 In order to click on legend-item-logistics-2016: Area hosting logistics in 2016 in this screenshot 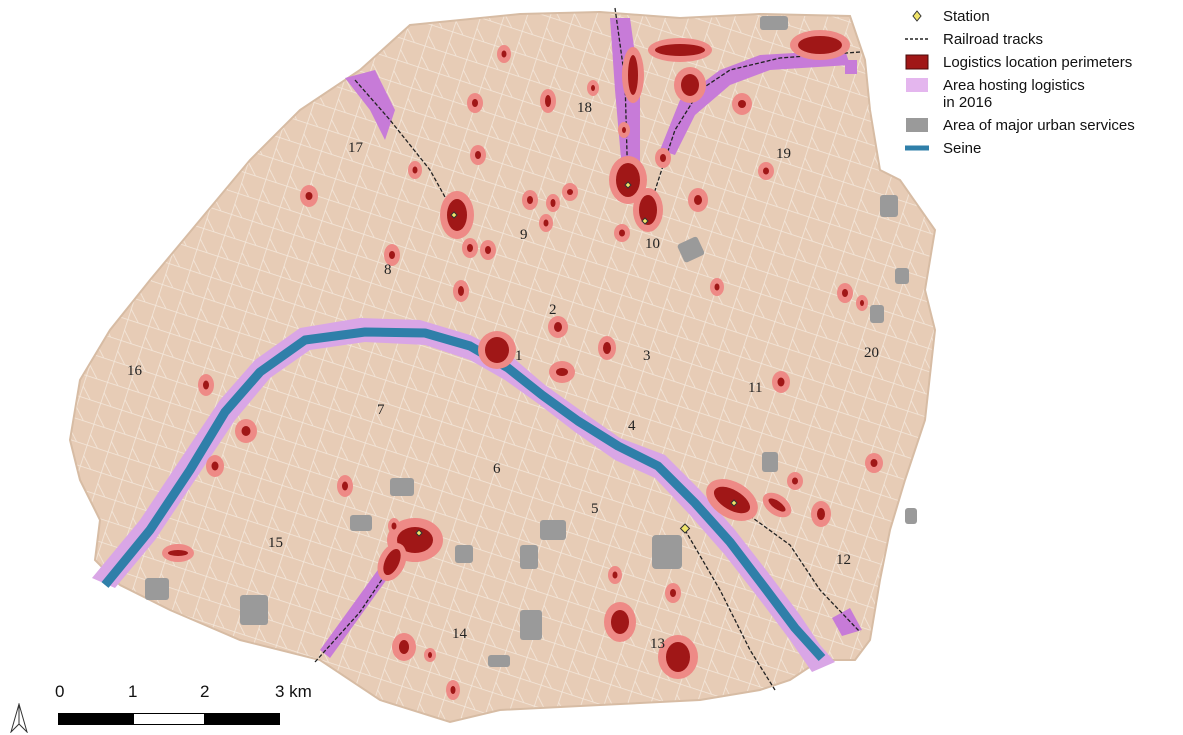, I will do `click(1042, 94)`.